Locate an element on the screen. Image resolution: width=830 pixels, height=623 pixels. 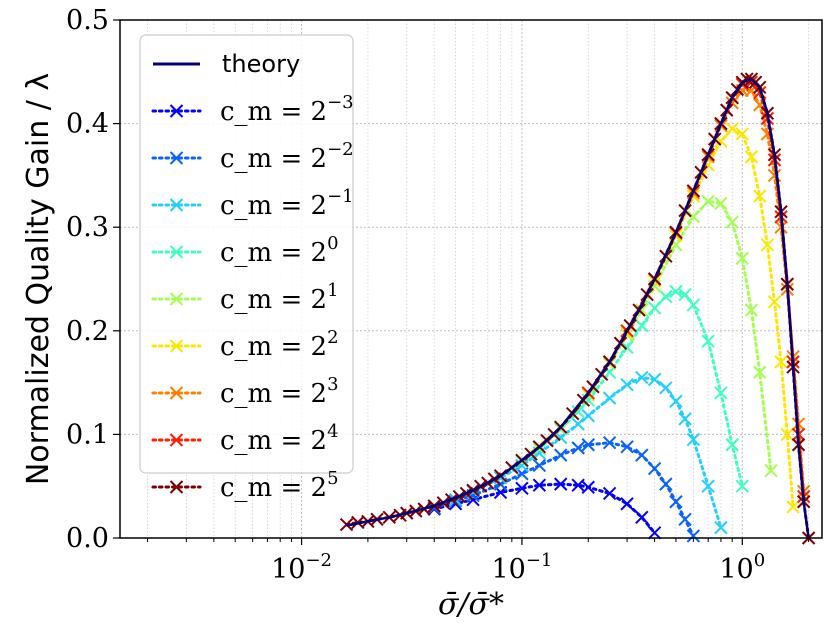
x-tick-label: 10⁰ is located at coordinates (742, 567).